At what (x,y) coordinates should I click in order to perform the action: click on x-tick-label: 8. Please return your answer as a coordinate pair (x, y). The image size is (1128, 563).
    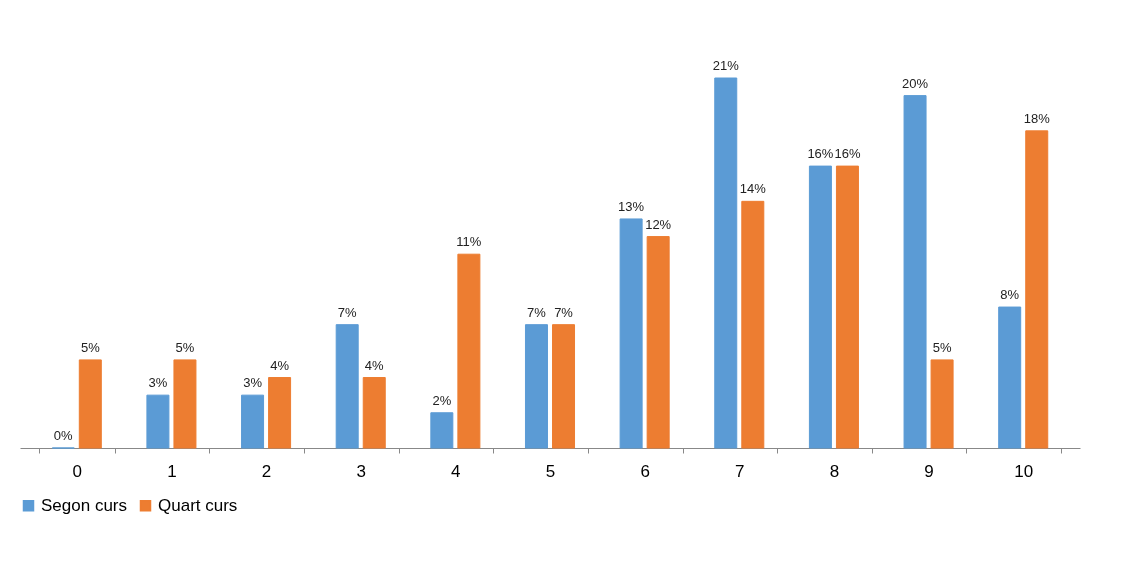
    Looking at the image, I should click on (834, 471).